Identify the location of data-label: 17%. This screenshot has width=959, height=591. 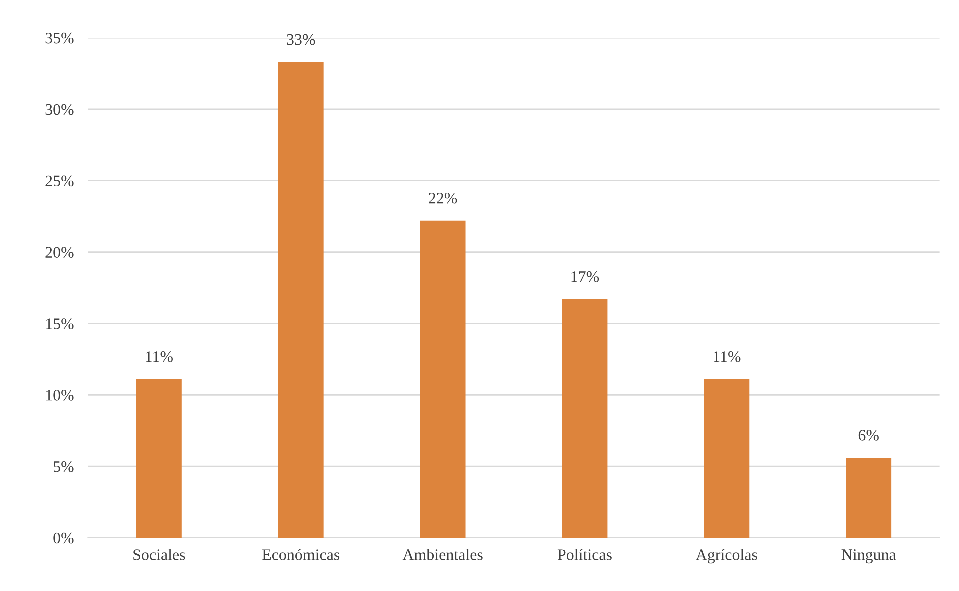
(586, 277).